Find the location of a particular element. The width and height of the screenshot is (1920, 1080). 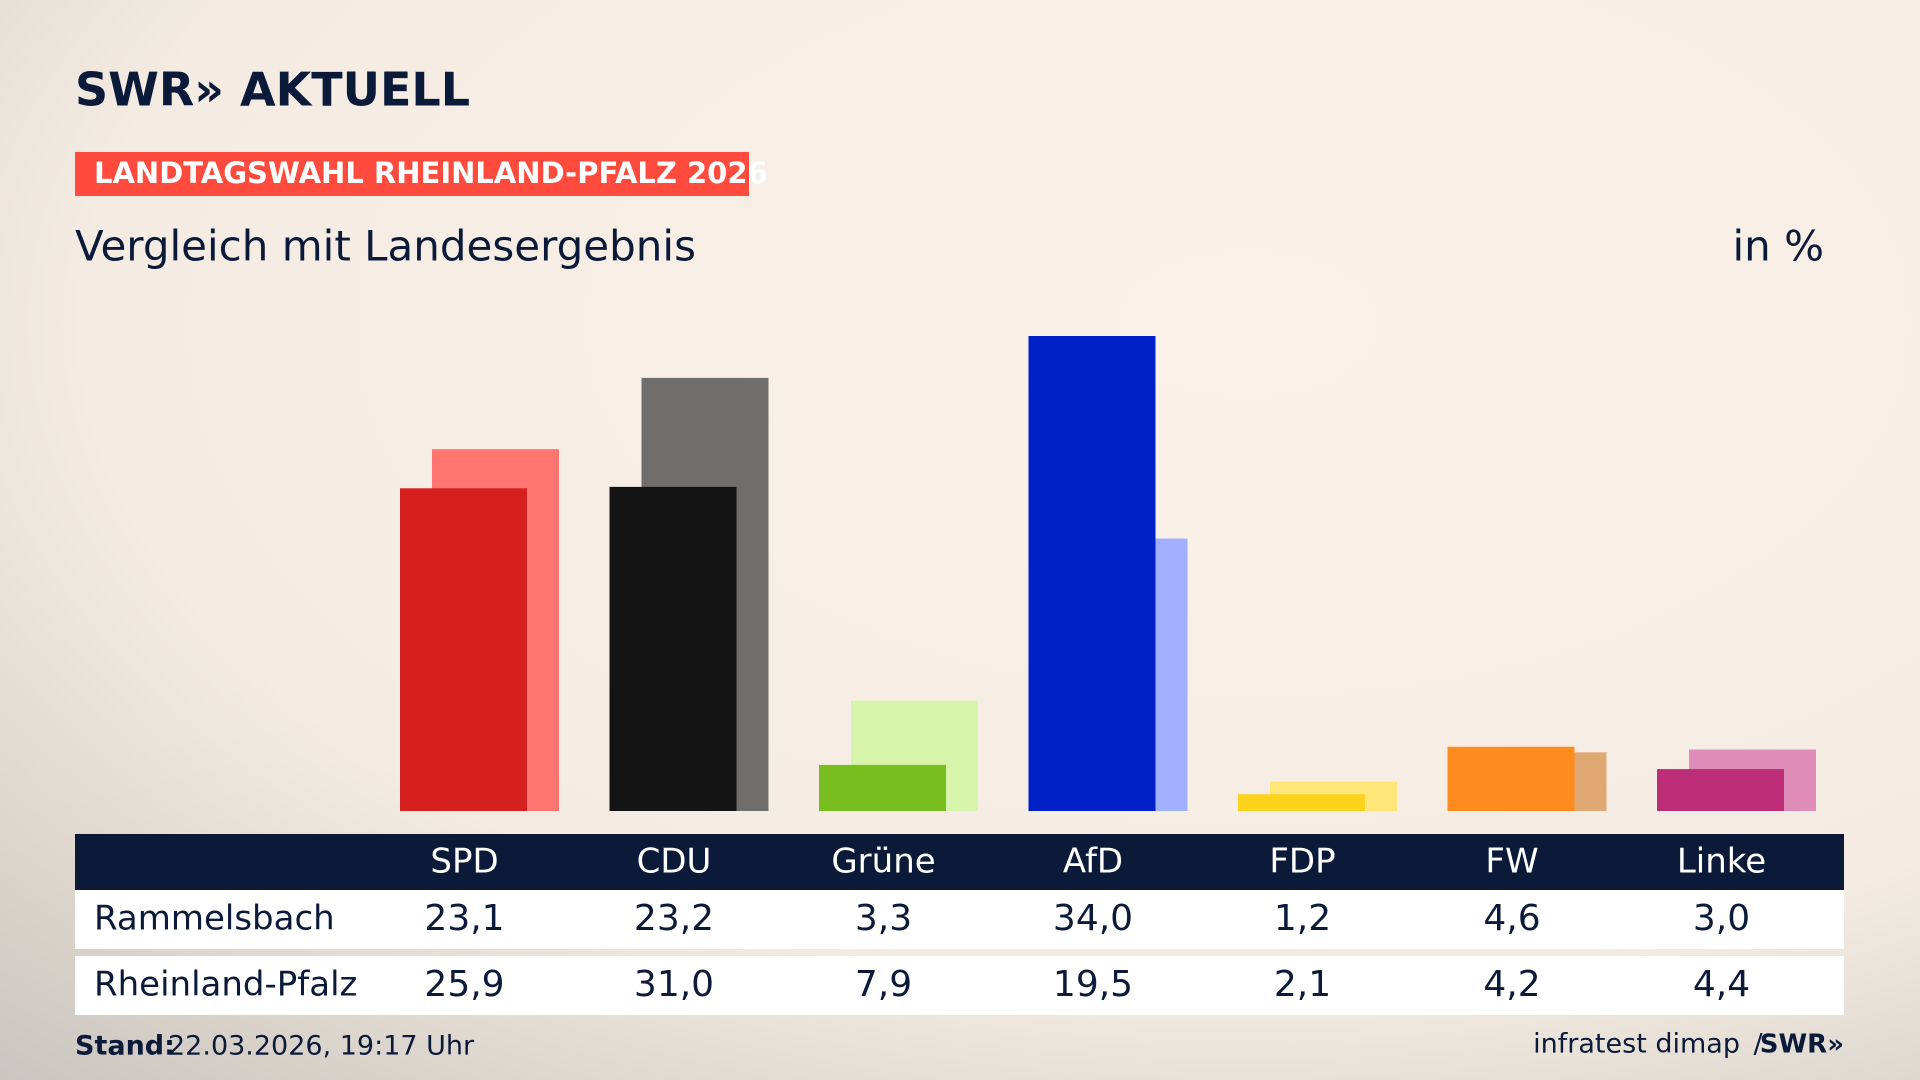

value-label: 3,0 is located at coordinates (1721, 918).